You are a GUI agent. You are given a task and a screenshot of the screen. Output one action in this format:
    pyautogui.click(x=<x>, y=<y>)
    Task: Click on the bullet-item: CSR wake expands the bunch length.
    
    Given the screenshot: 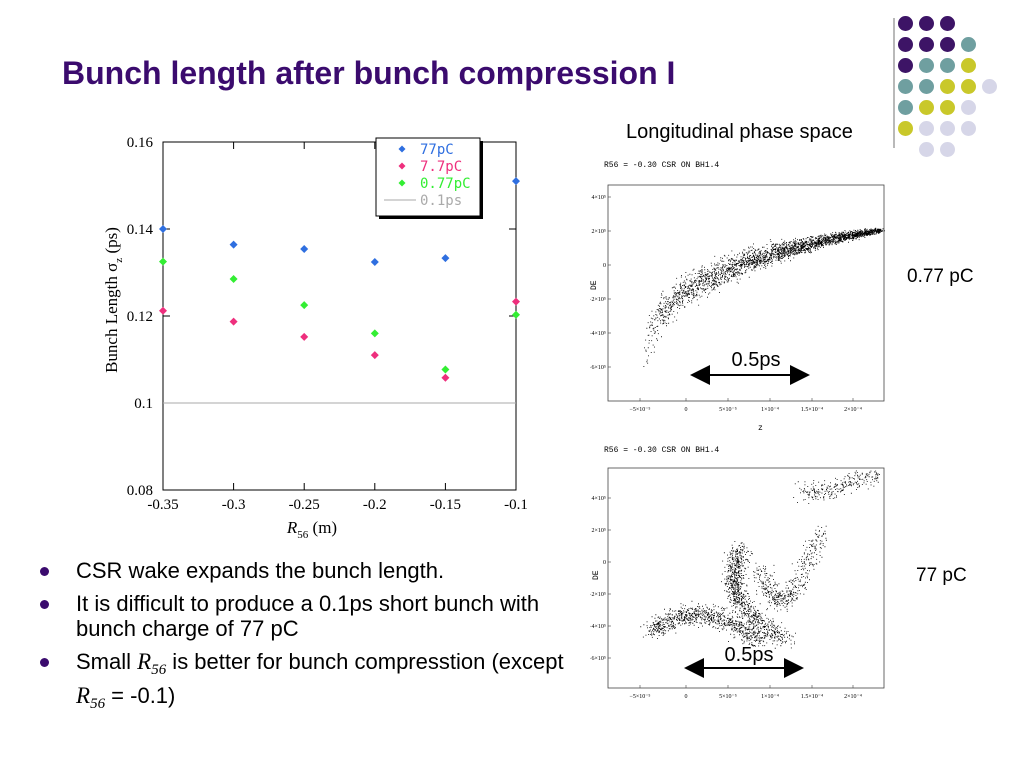 What is the action you would take?
    pyautogui.click(x=306, y=570)
    